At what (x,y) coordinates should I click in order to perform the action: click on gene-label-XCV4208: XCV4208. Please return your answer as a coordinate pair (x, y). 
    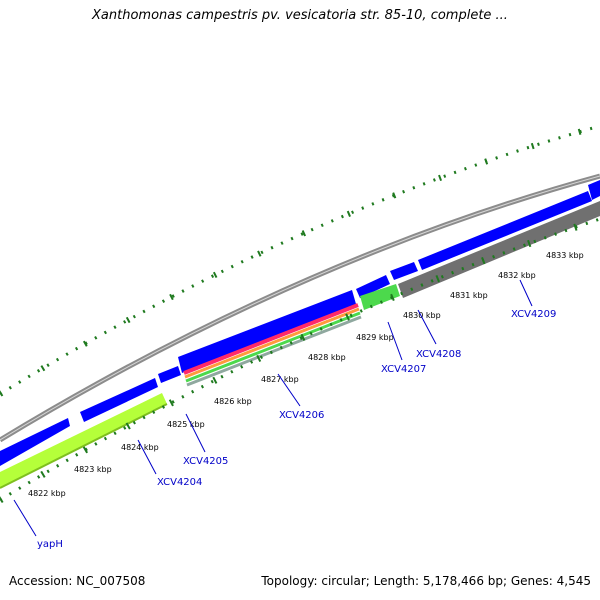
    Looking at the image, I should click on (438, 354).